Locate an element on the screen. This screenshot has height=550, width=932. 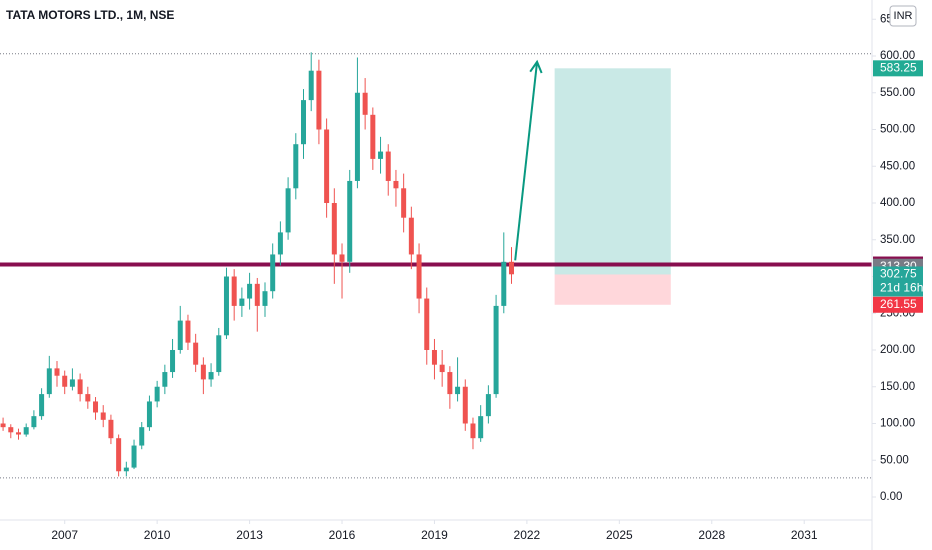
y-tick-label: 150.00 is located at coordinates (897, 387).